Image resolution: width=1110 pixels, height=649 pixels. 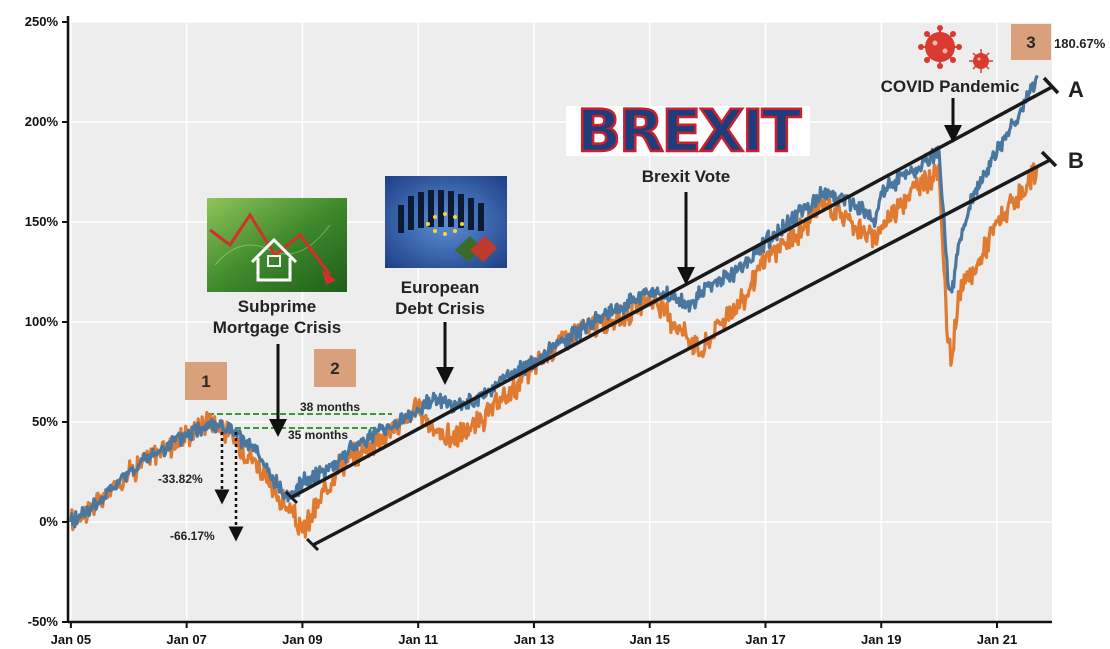 What do you see at coordinates (950, 86) in the screenshot?
I see `covid-label: COVID Pandemic` at bounding box center [950, 86].